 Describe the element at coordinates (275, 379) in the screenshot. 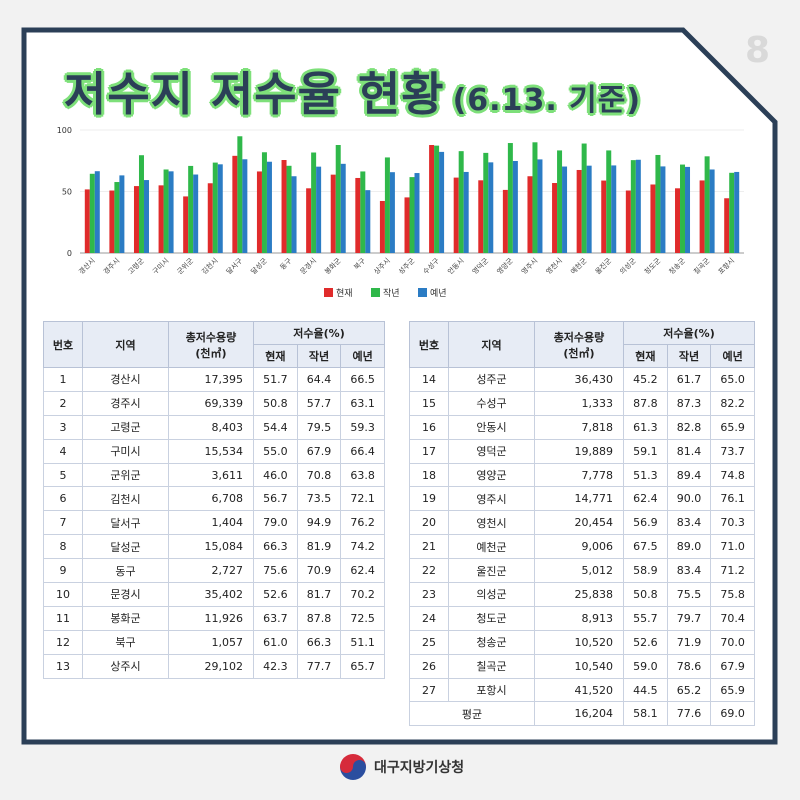

I see `row-current: 51.7` at that location.